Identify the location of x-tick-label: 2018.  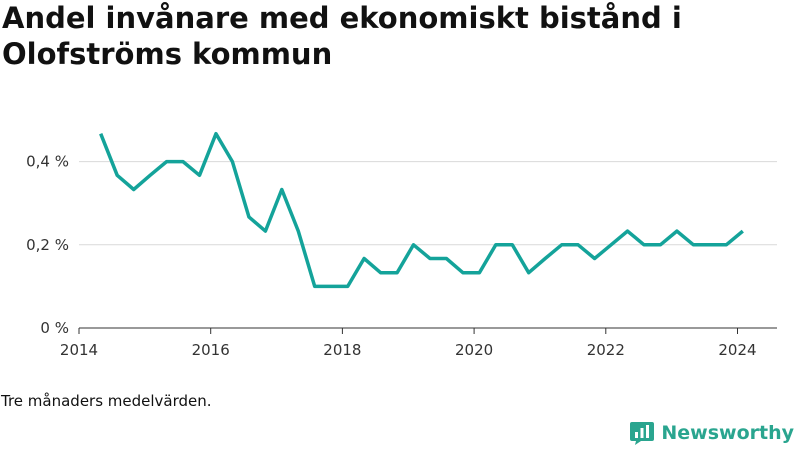
(342, 350).